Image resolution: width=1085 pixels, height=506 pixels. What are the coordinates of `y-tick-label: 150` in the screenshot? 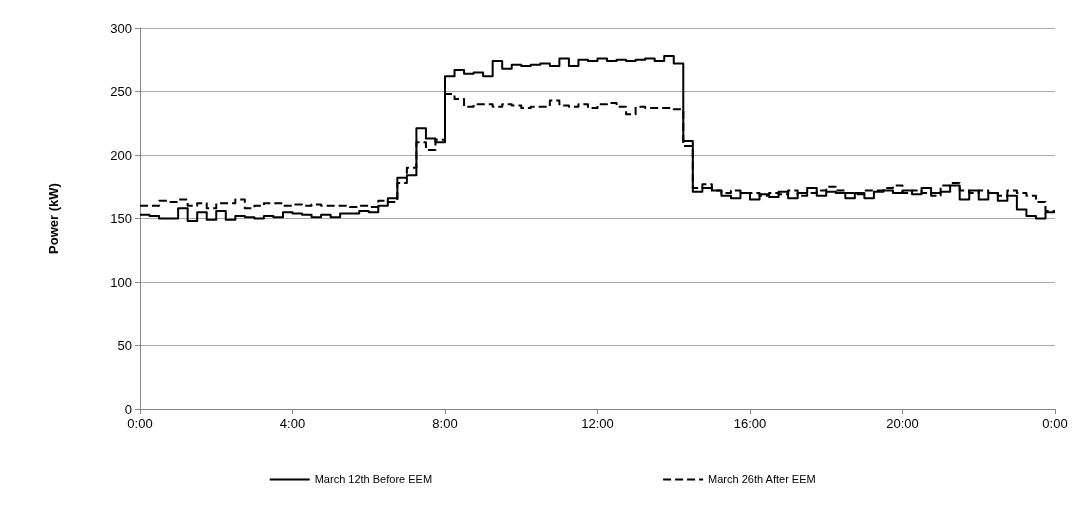 It's located at (121, 218).